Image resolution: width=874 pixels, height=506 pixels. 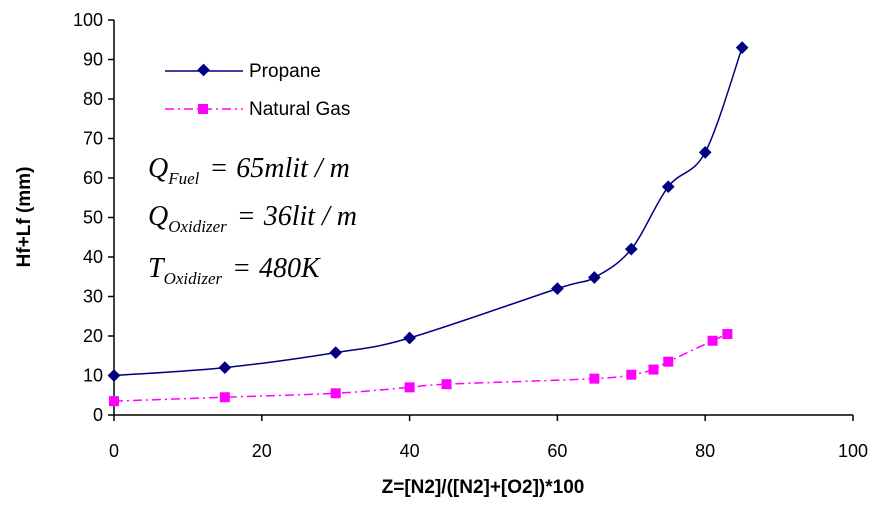 What do you see at coordinates (157, 268) in the screenshot?
I see `eq-t-oxidizer-var: T` at bounding box center [157, 268].